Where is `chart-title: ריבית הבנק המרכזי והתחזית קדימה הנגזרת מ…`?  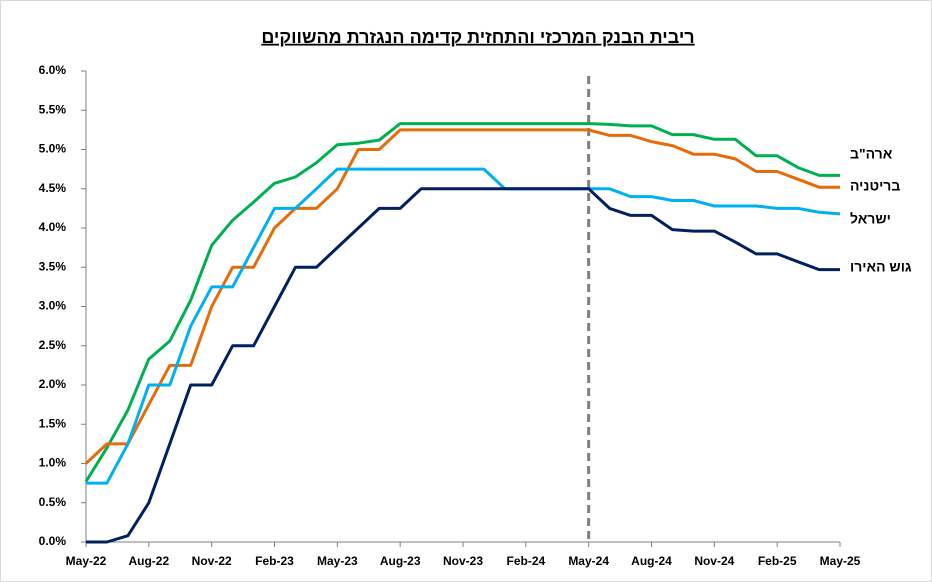
chart-title: ריבית הבנק המרכזי והתחזית קדימה הנגזרת מ… is located at coordinates (477, 37).